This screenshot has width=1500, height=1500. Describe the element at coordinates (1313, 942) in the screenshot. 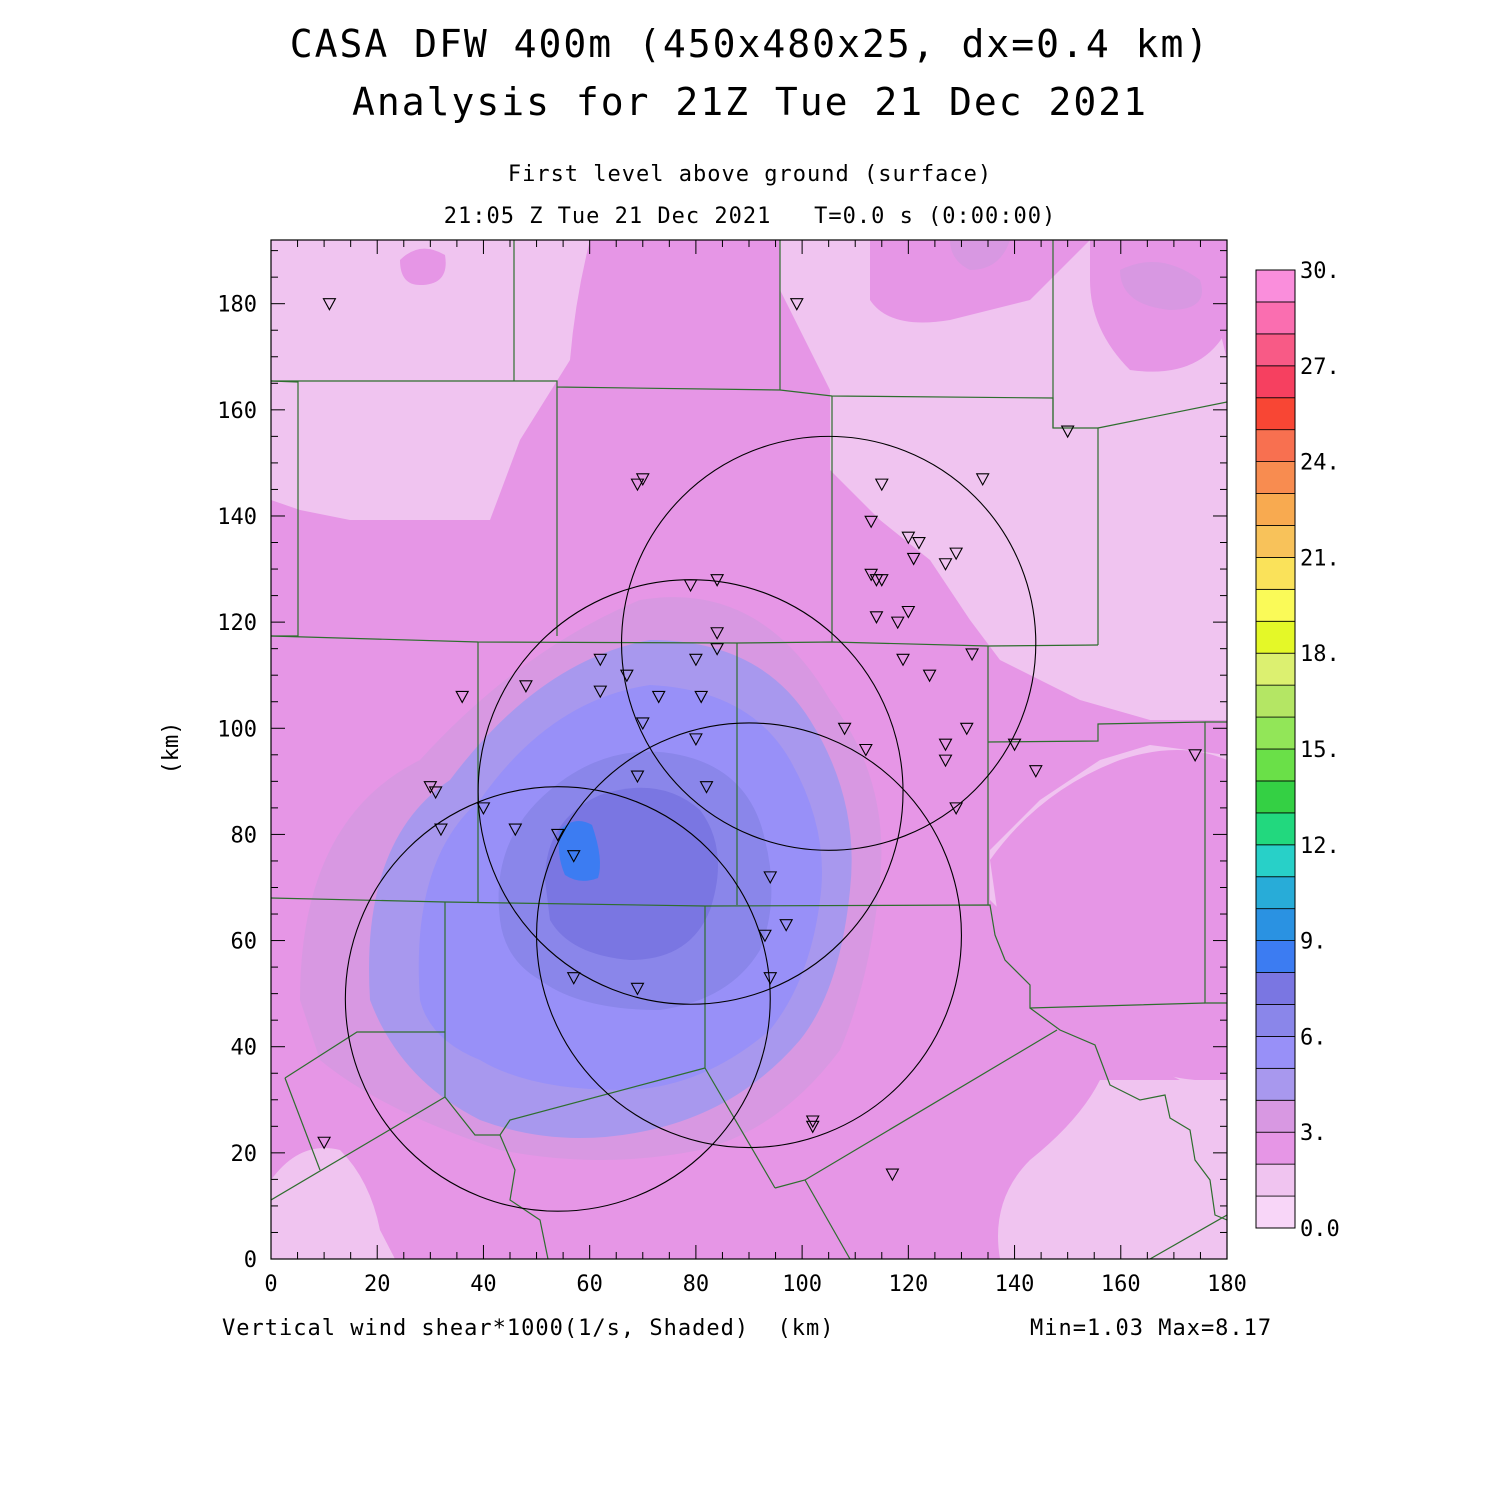

I see `colorbar-tick-label: 9.` at that location.